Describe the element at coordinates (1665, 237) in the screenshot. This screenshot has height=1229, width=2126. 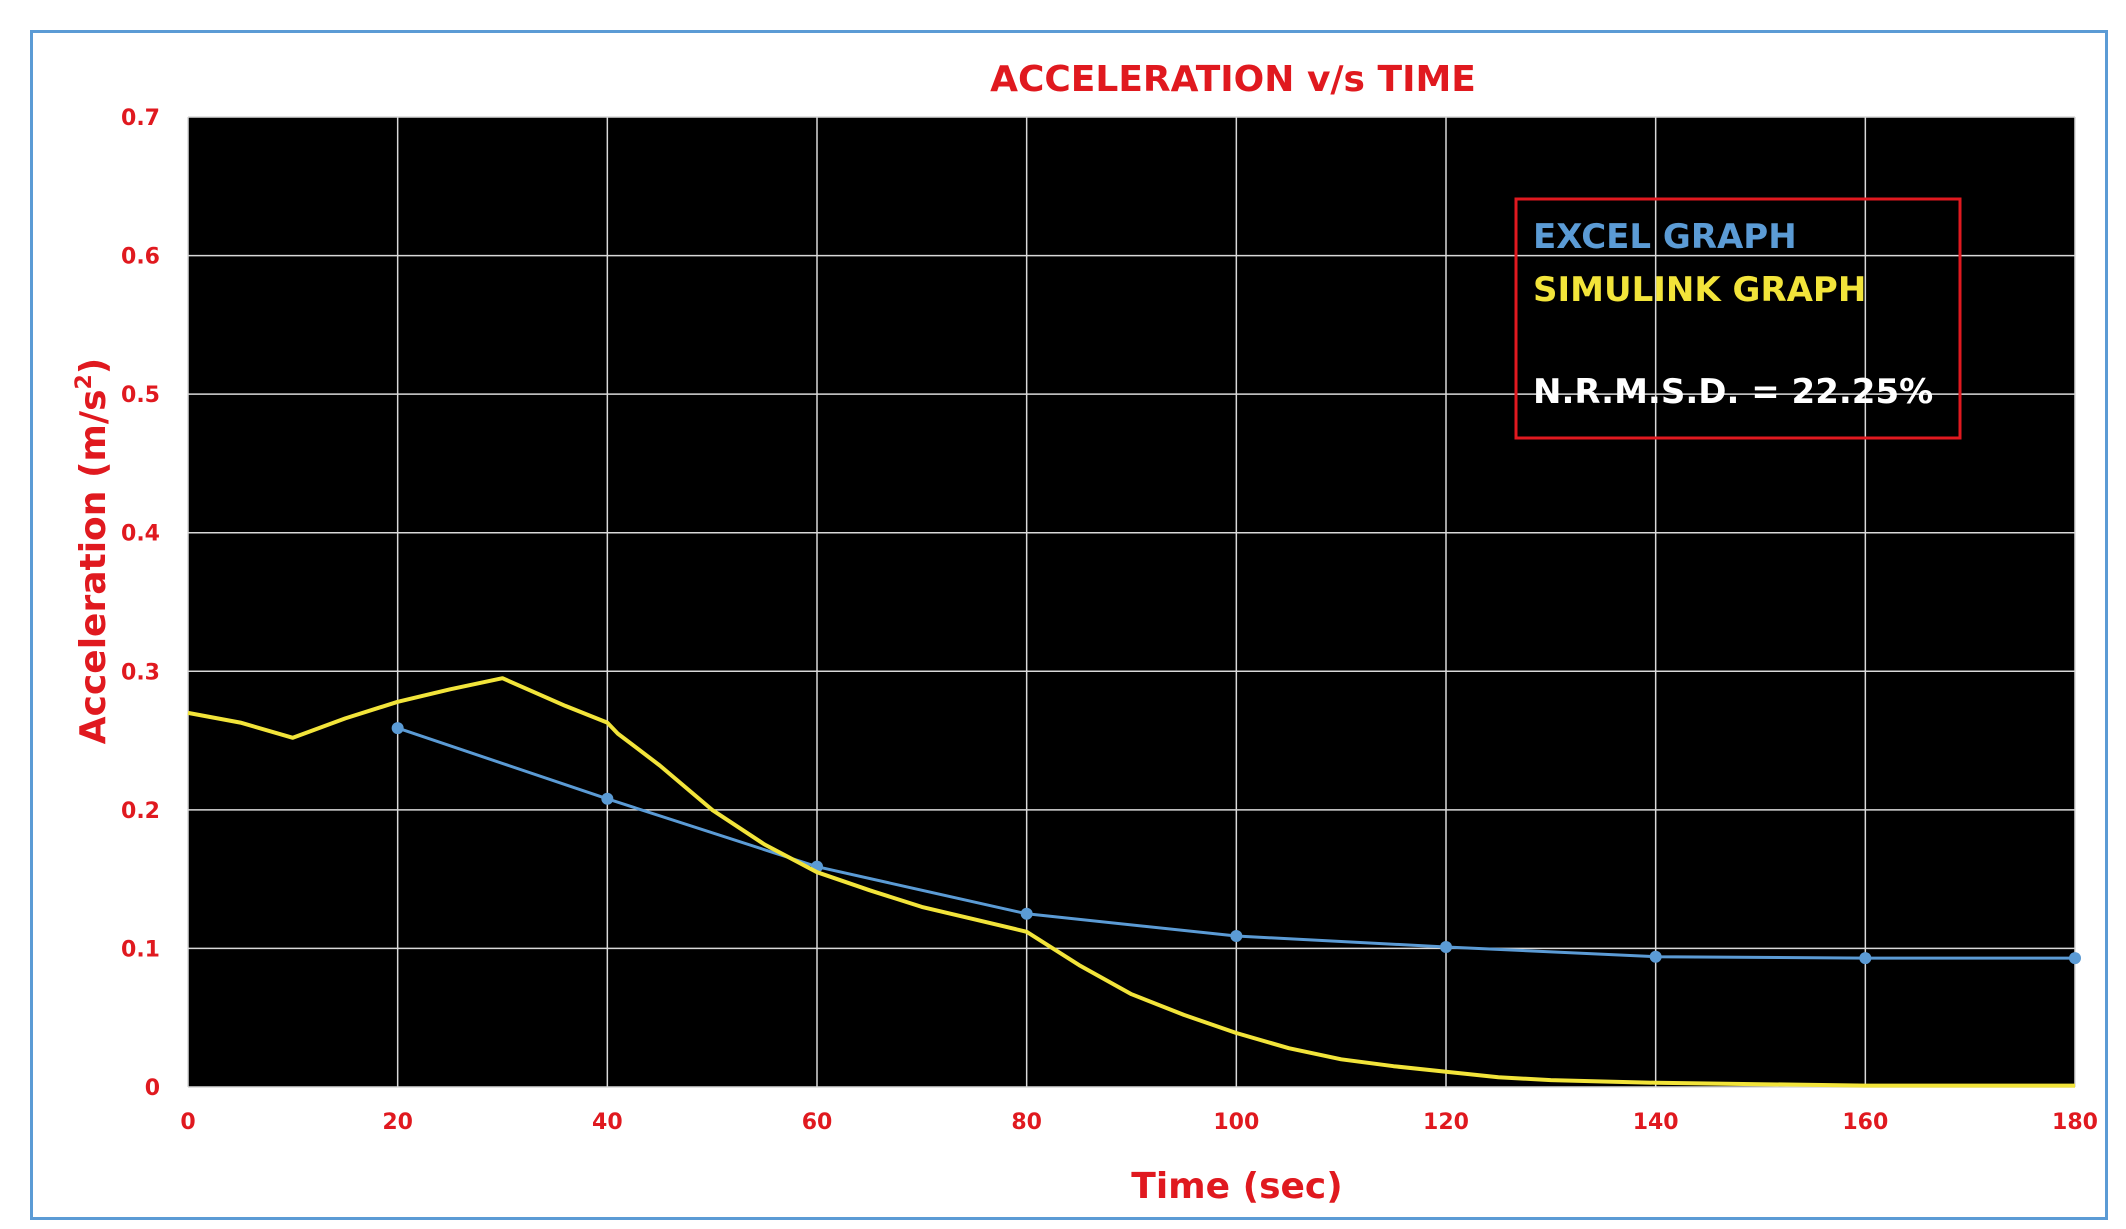
I see `legend-entry-excel: EXCEL GRAPH` at that location.